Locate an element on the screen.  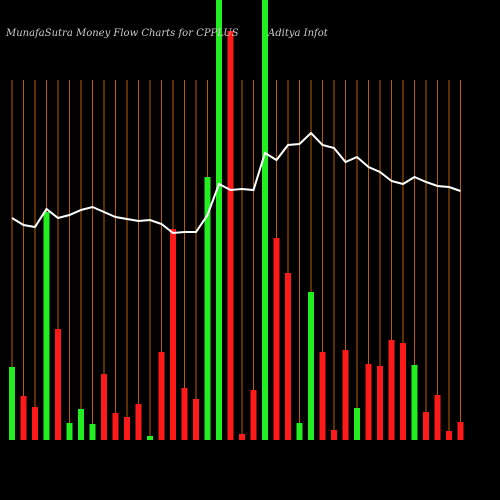
chart-title: MunafaSutra Money Flow Charts for CPPLUS is located at coordinates (122, 33).